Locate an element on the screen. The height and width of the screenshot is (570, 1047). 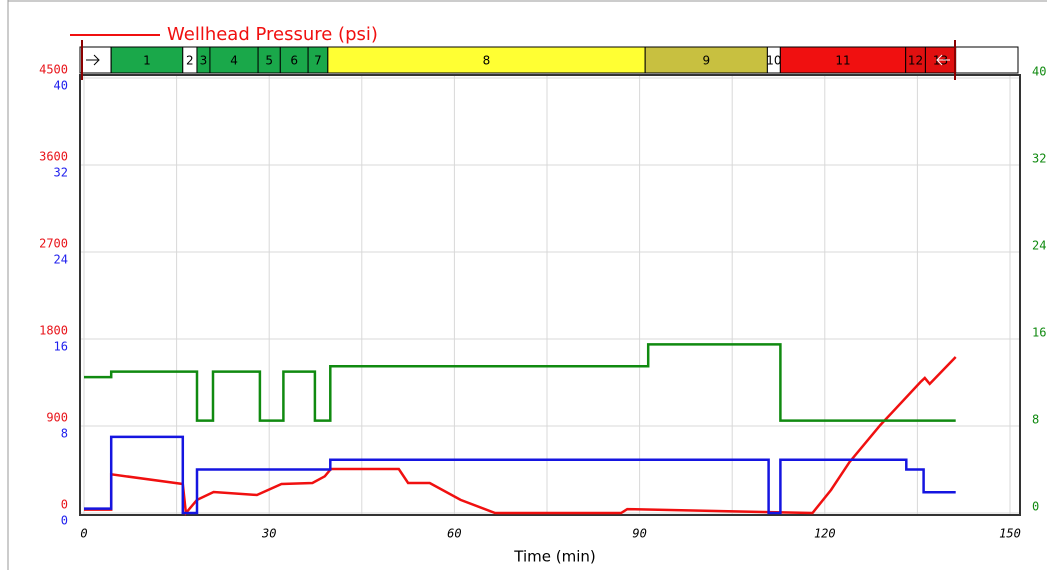
y-tick-label: 1800 is located at coordinates (53, 331).